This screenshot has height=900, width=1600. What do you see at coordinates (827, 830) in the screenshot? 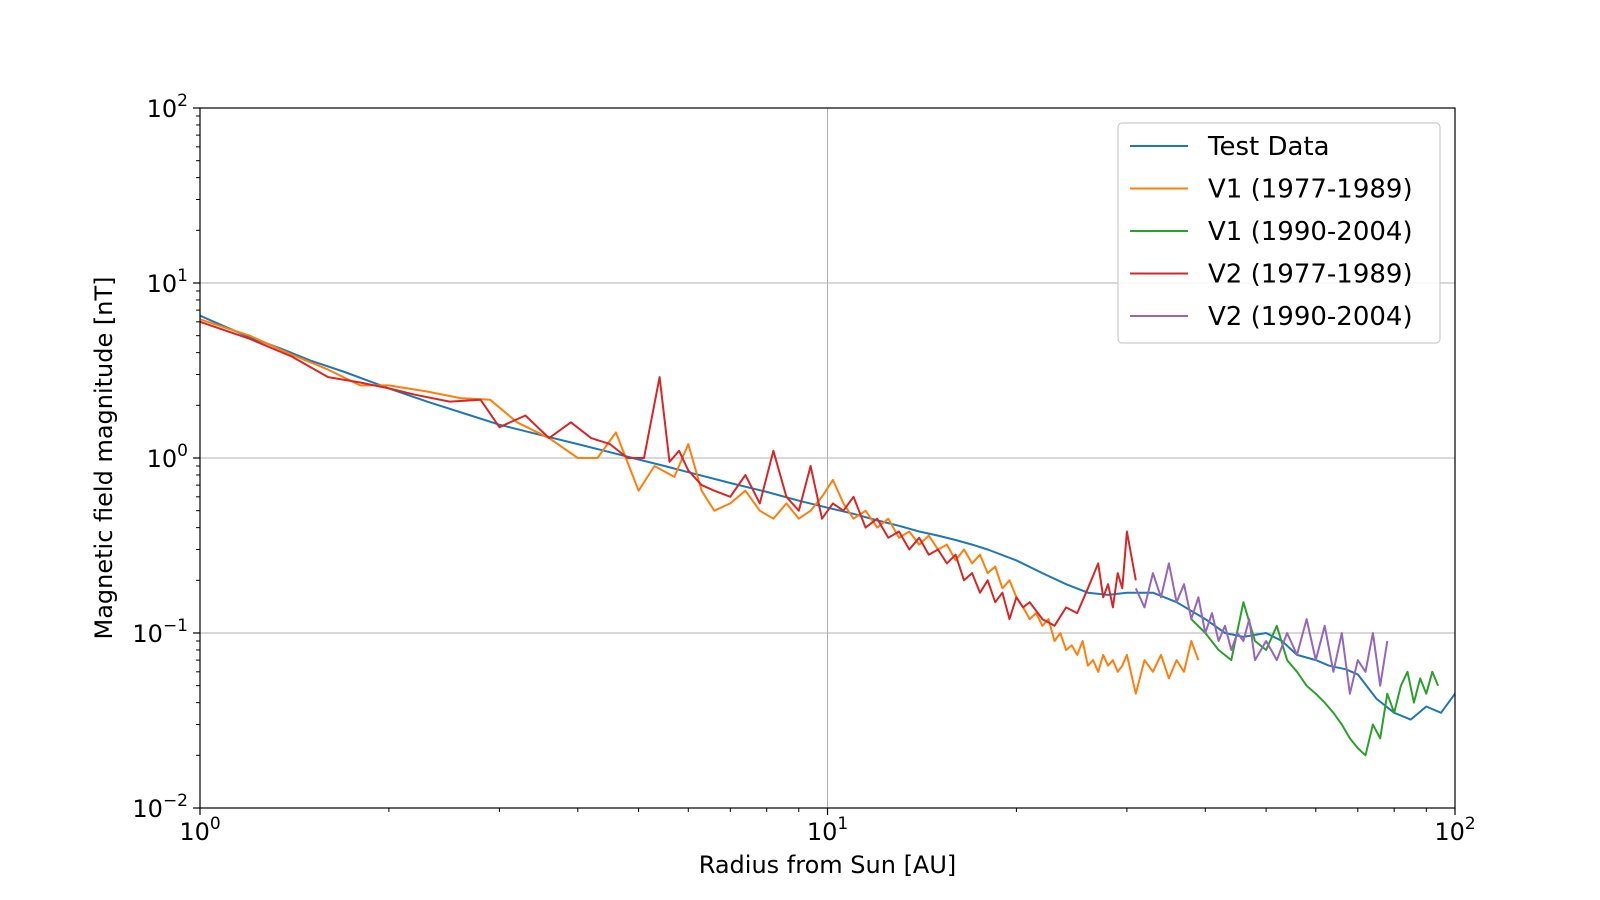
I see `x-tick-label: 10¹` at bounding box center [827, 830].